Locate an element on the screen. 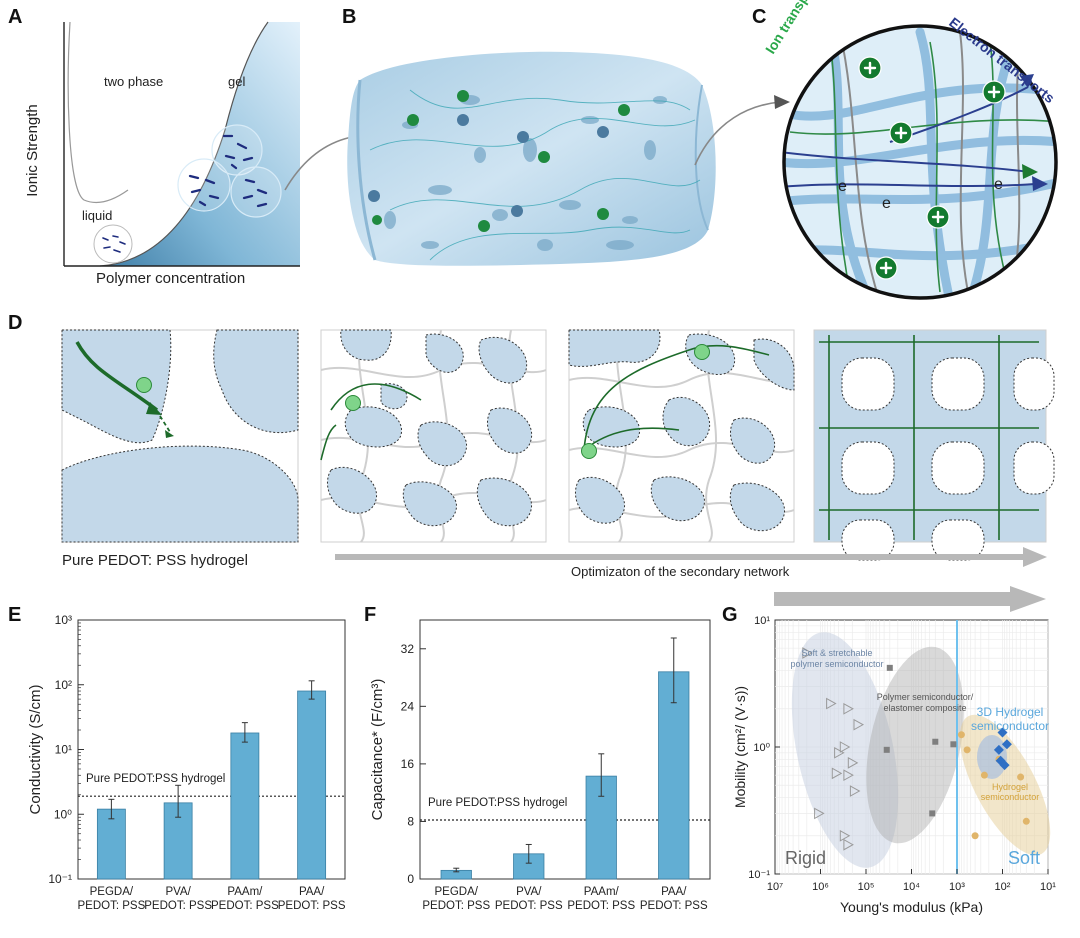 Image resolution: width=1080 pixels, height=938 pixels. electron-e-3: e is located at coordinates (998, 184).